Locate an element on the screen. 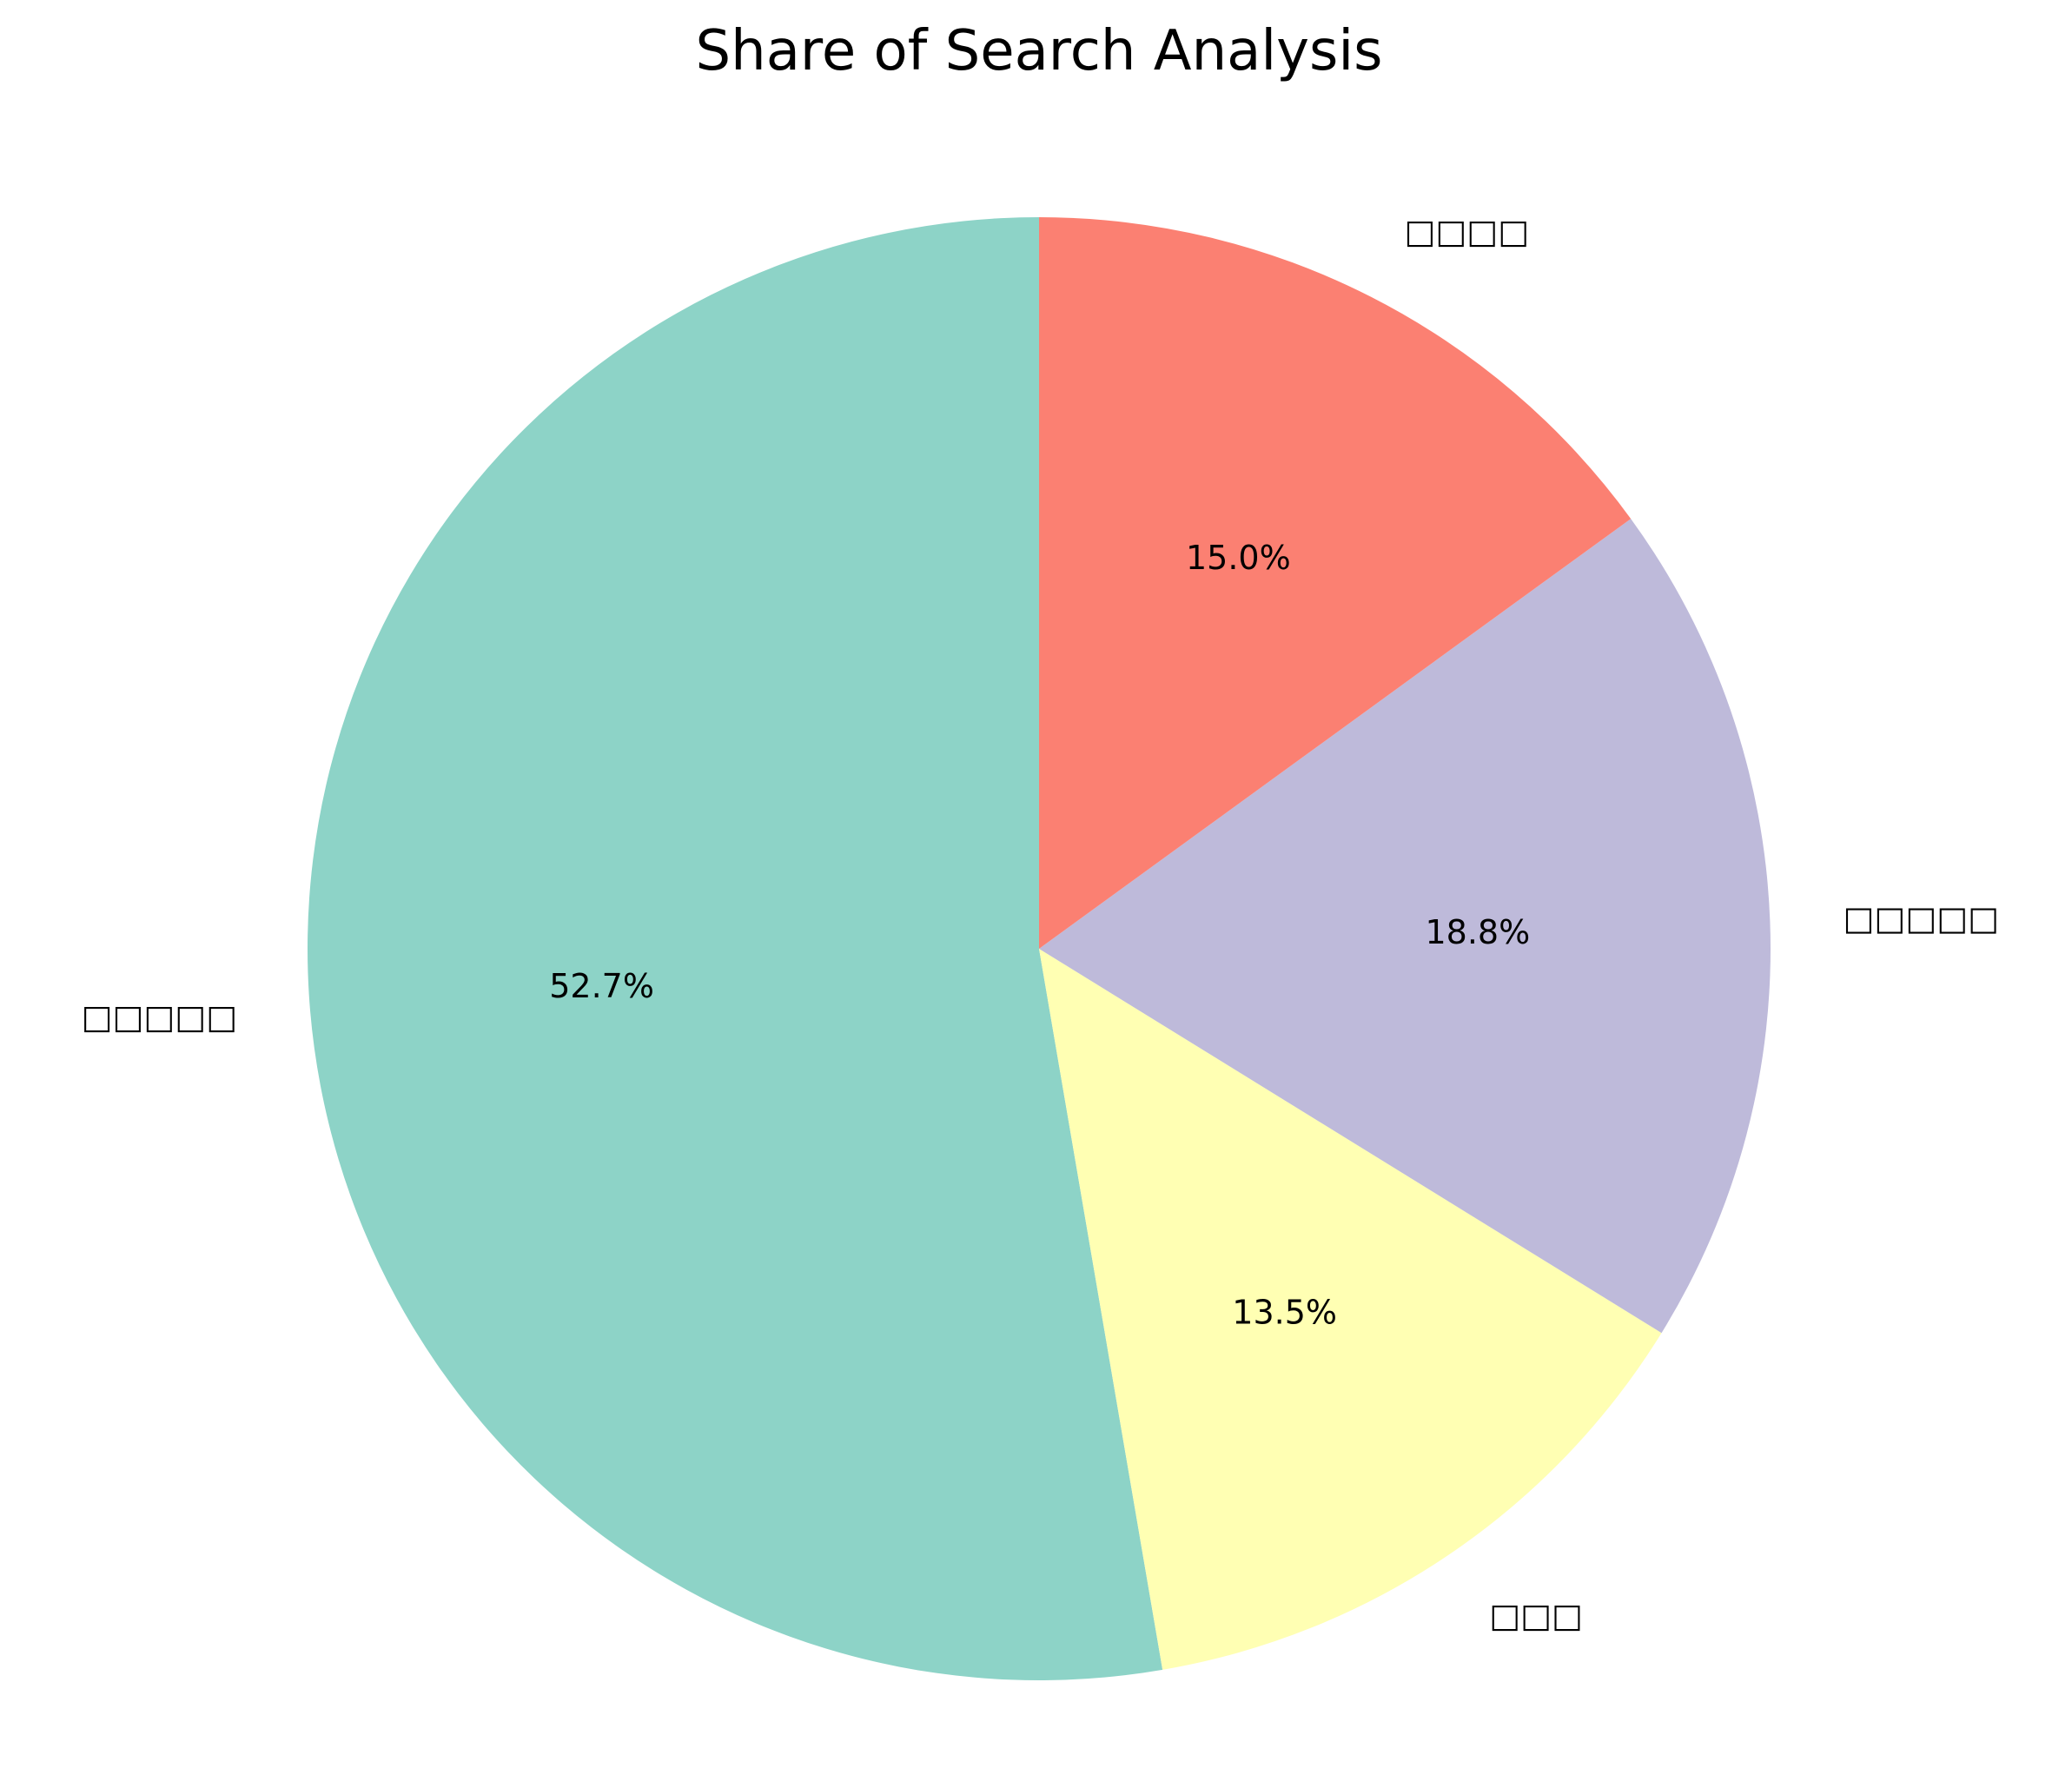 The width and height of the screenshot is (2072, 1775). pie-slice-label-2: □□□ is located at coordinates (1536, 1616).